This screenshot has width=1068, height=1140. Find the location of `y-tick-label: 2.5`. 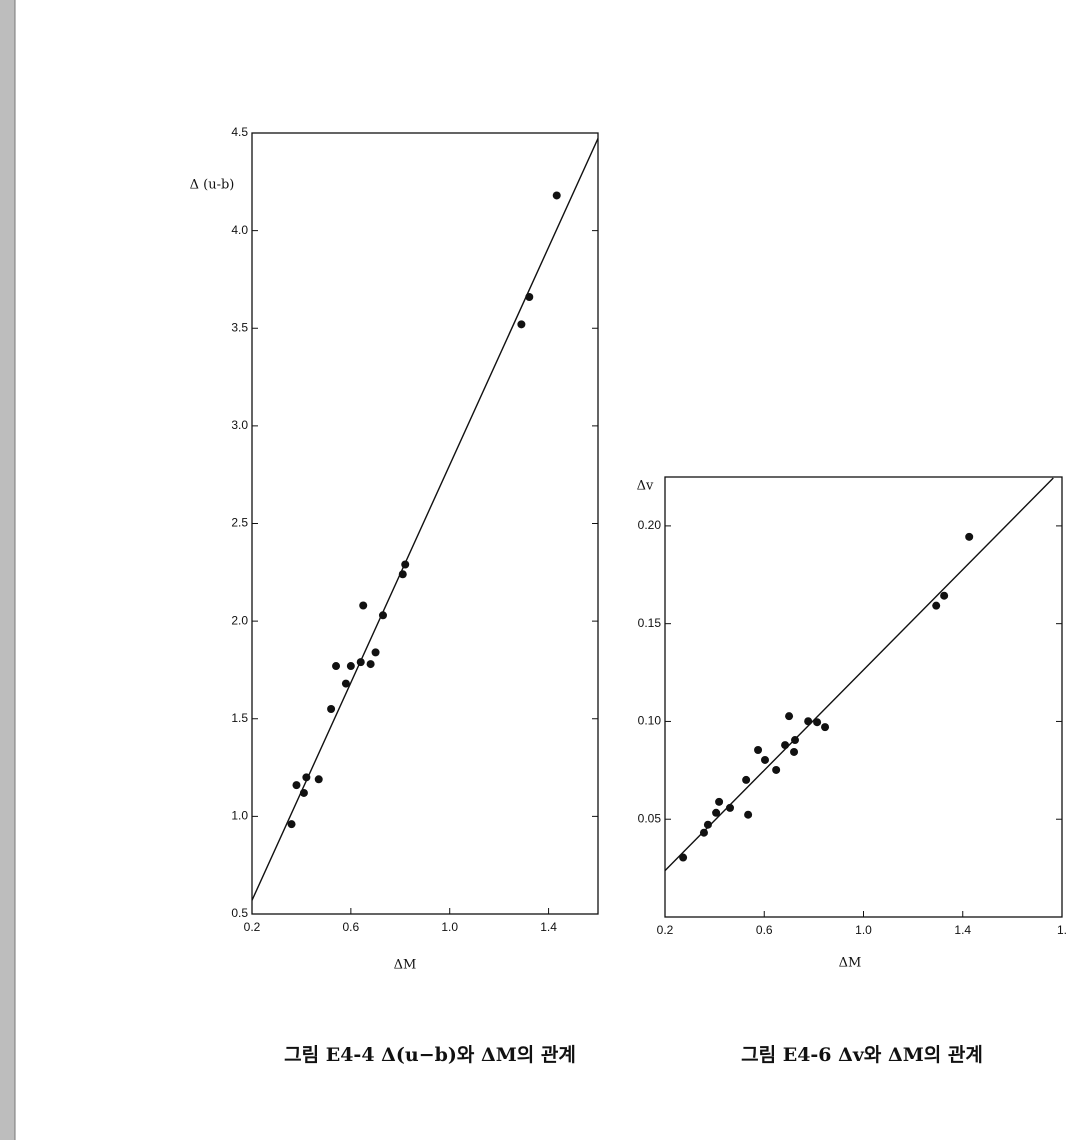

y-tick-label: 2.5 is located at coordinates (239, 523).